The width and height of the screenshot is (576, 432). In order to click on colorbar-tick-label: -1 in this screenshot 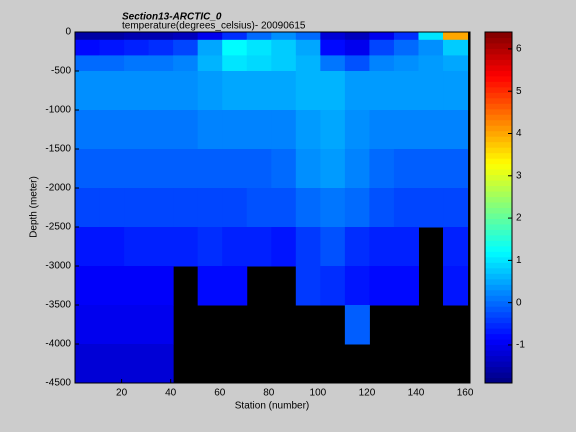, I will do `click(520, 345)`.